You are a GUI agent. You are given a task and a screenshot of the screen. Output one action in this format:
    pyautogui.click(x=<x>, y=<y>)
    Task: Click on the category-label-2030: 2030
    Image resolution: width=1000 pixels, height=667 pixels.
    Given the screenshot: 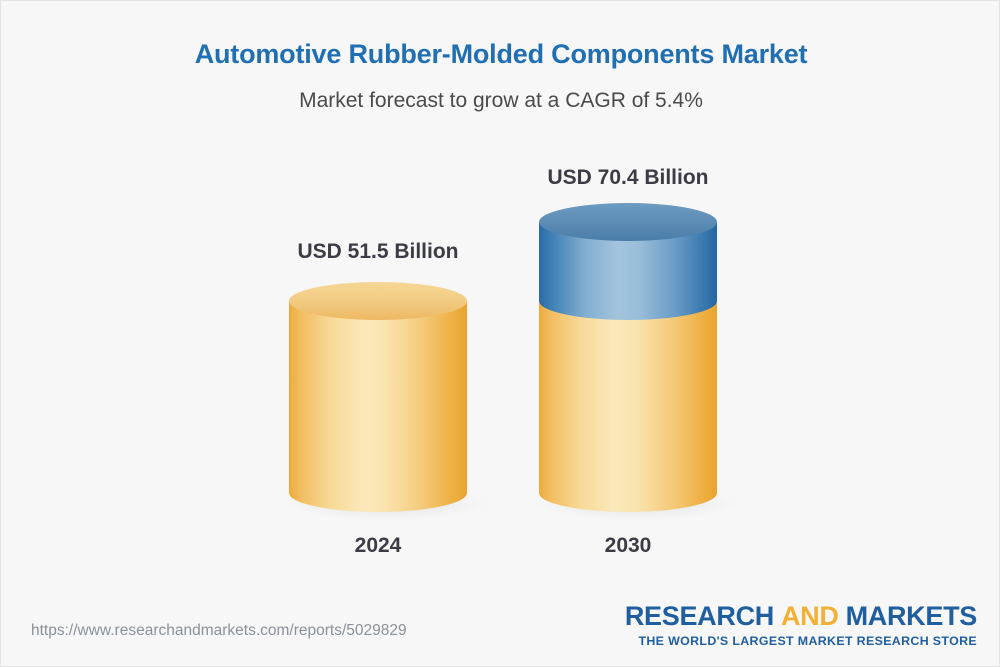 What is the action you would take?
    pyautogui.click(x=628, y=545)
    